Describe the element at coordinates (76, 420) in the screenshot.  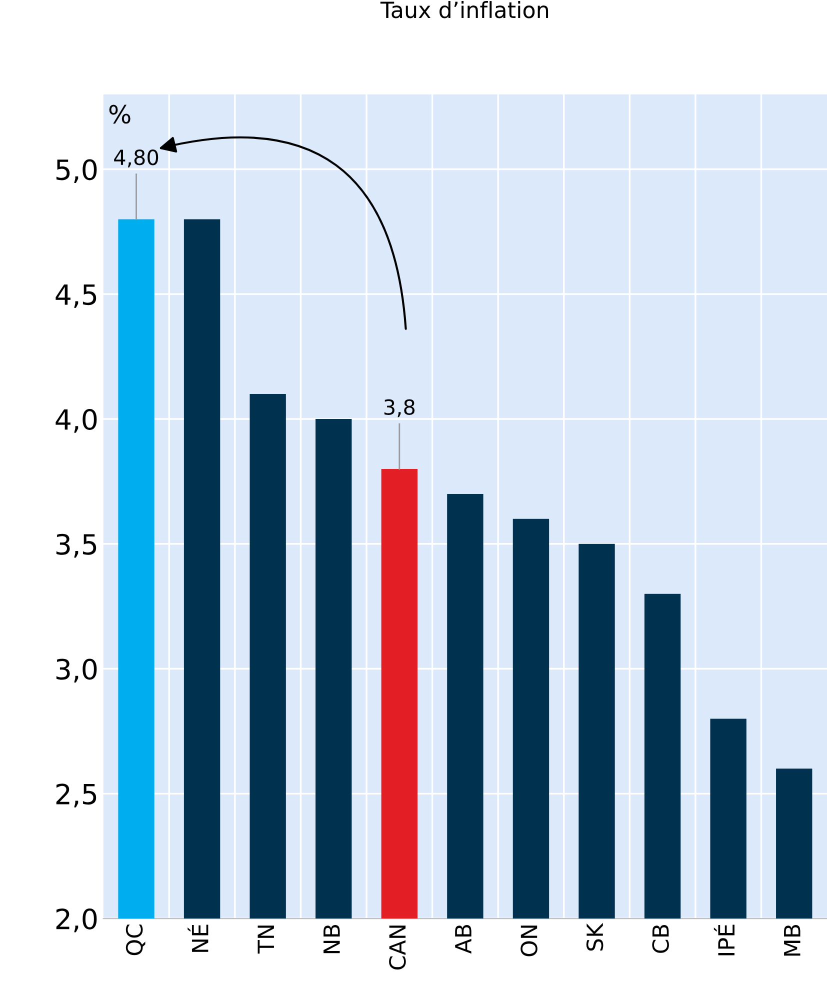
I see `y-tick-label: 4,0` at that location.